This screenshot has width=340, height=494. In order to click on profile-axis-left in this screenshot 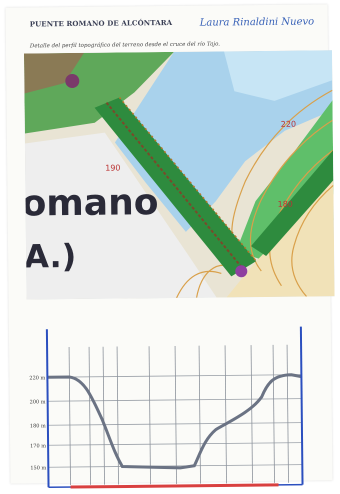, I will do `click(47, 408)`.